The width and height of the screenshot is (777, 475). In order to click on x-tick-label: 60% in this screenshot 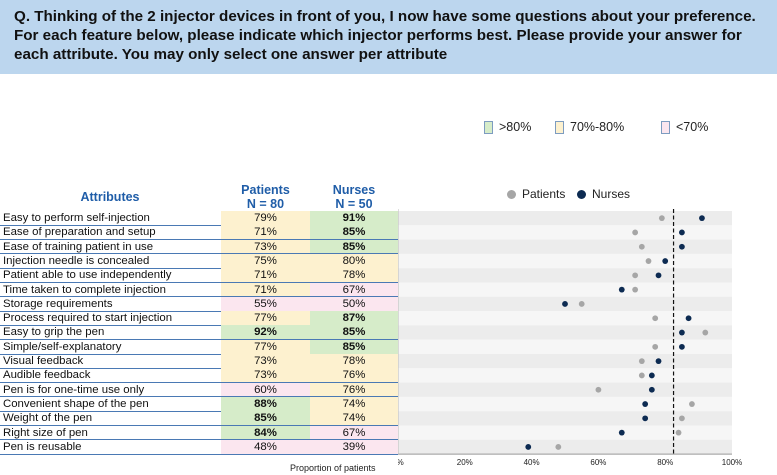, I will do `click(598, 461)`.